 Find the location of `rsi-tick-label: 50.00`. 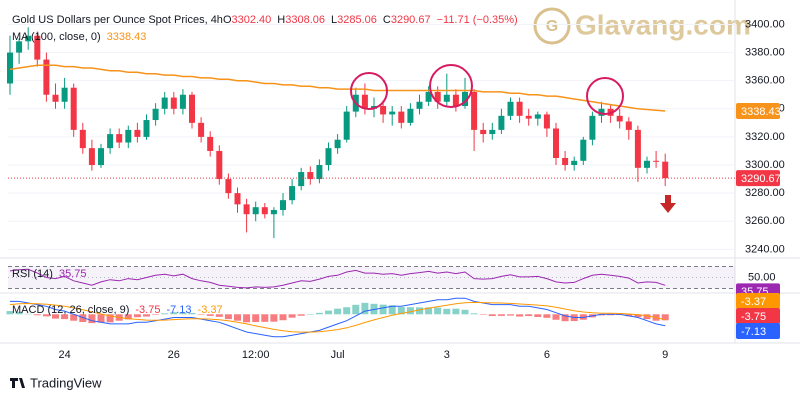

rsi-tick-label: 50.00 is located at coordinates (762, 277).